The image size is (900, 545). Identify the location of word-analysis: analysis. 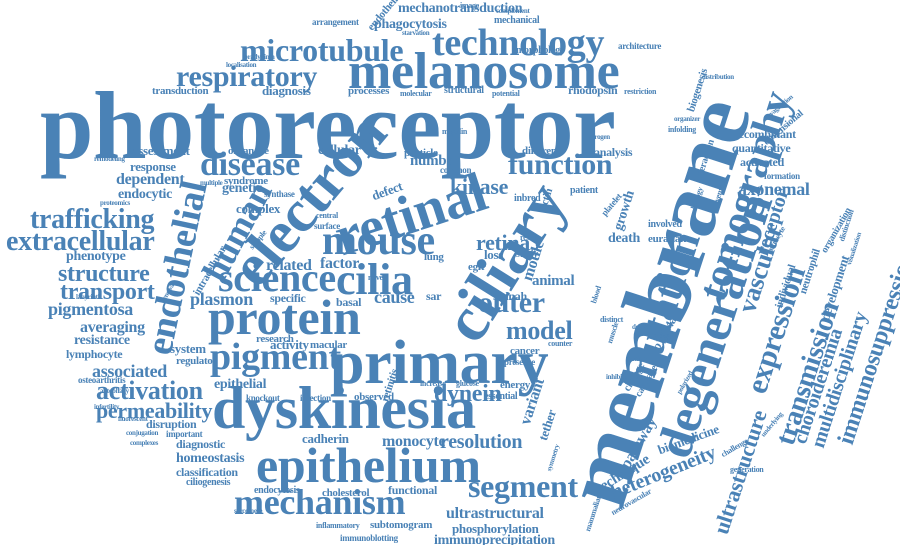
(613, 152).